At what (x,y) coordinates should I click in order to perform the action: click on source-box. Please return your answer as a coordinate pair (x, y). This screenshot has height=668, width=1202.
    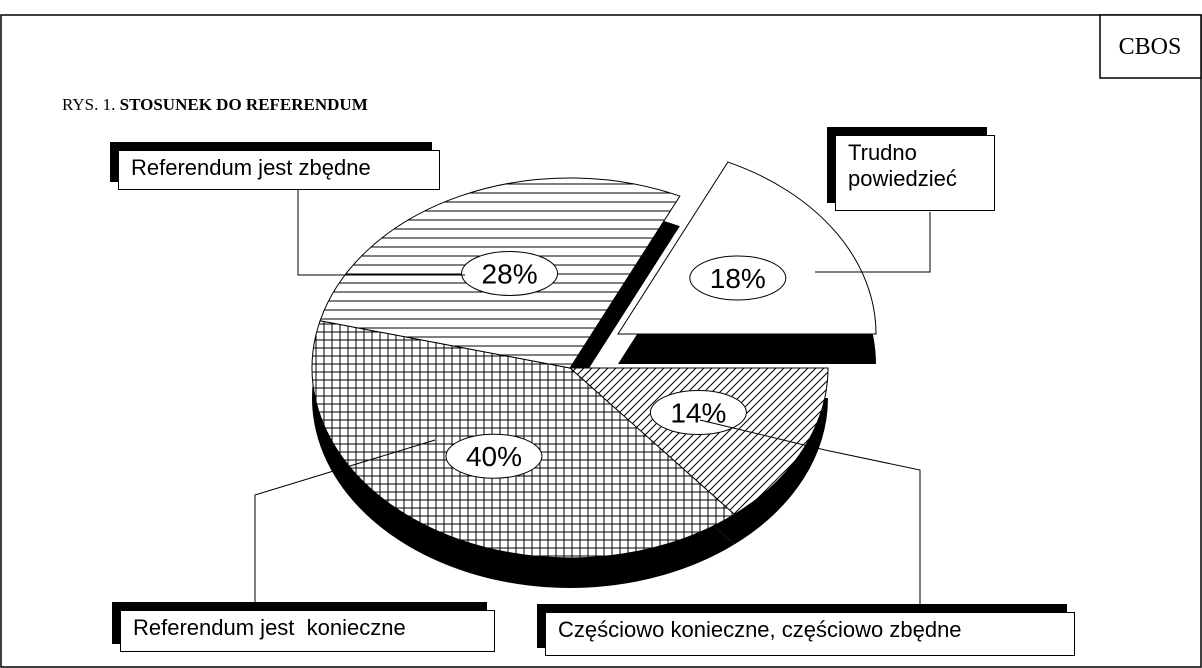
    Looking at the image, I should click on (1150, 46).